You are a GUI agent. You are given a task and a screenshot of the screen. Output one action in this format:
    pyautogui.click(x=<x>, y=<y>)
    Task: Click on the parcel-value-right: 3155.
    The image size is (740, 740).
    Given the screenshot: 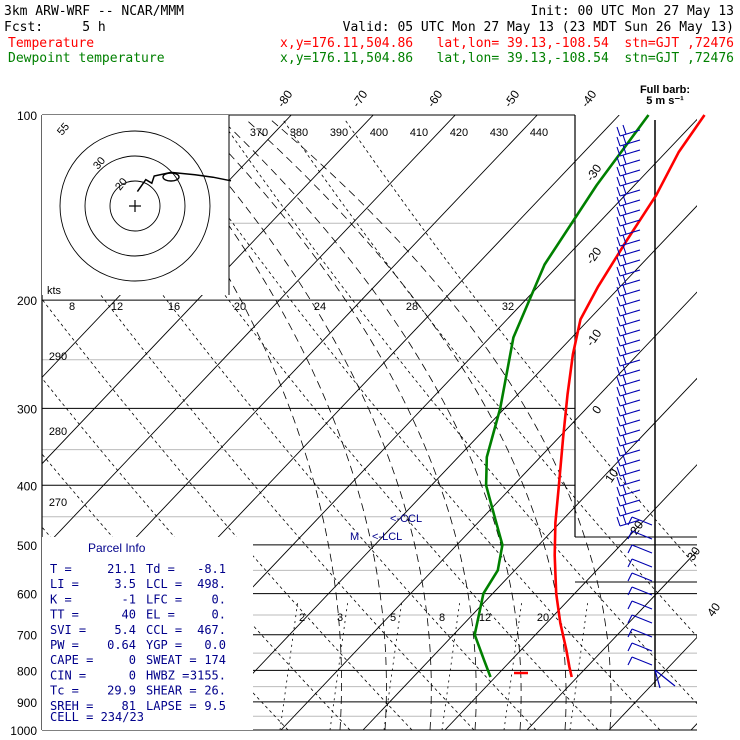 What is the action you would take?
    pyautogui.click(x=208, y=675)
    